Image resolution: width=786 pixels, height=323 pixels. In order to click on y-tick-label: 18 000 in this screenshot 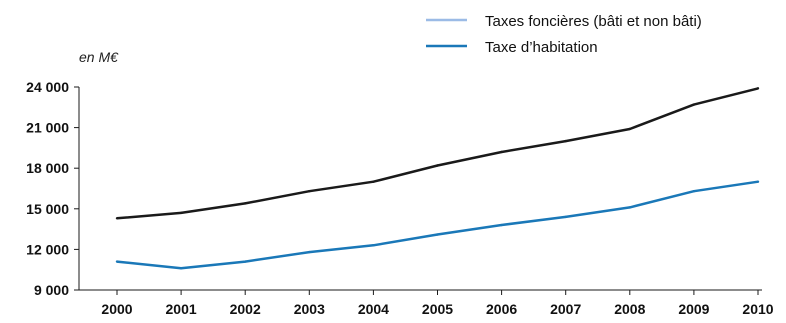, I will do `click(47, 168)`.